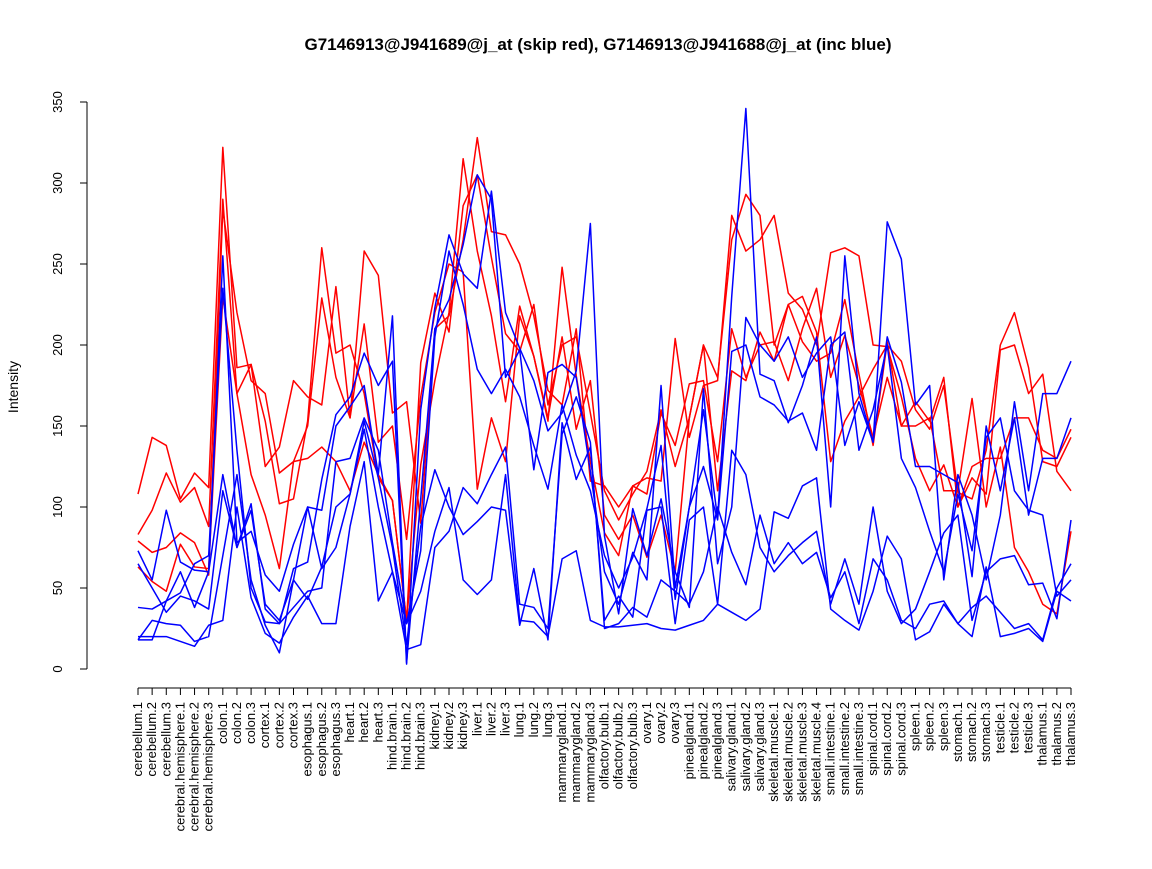 The image size is (1152, 869). Describe the element at coordinates (505, 719) in the screenshot. I see `x-tick-label: liver.3` at that location.